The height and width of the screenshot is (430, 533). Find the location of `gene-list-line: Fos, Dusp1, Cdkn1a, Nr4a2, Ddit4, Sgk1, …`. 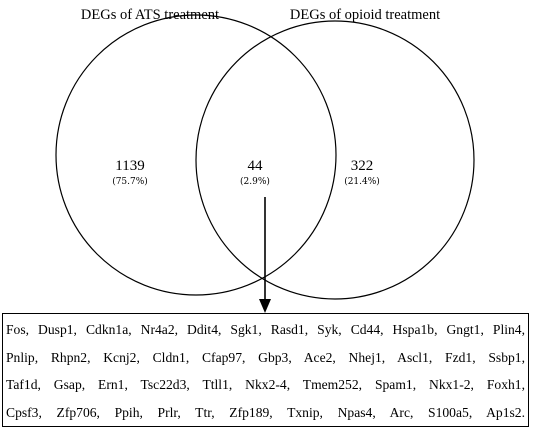

gene-list-line: Fos, Dusp1, Cdkn1a, Nr4a2, Ddit4, Sgk1, … is located at coordinates (265, 329).